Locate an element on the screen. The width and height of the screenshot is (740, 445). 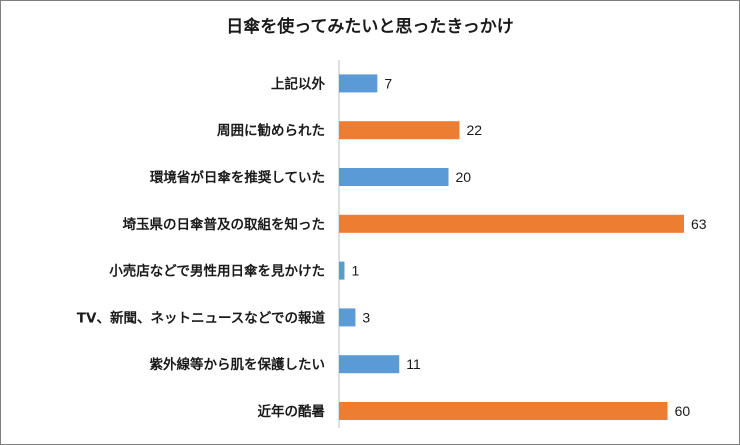
data-label: 22 is located at coordinates (474, 130).